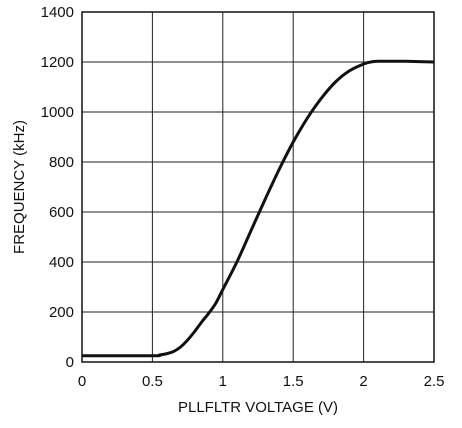 Image resolution: width=462 pixels, height=428 pixels. I want to click on y-tick-label: 0, so click(70, 362).